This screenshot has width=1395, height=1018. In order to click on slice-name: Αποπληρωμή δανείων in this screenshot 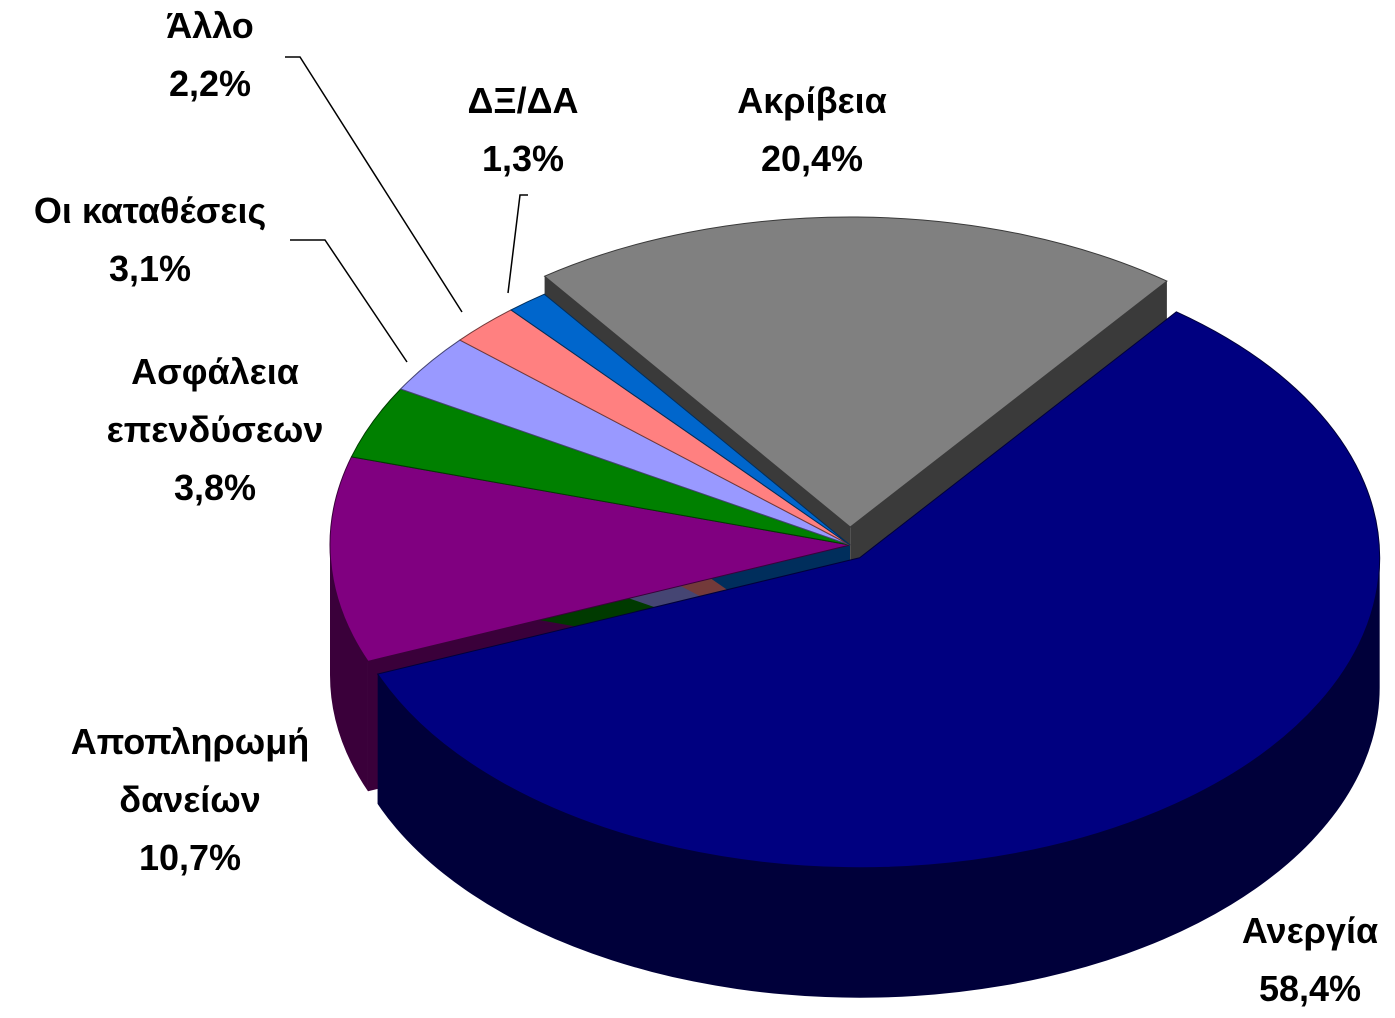, I will do `click(190, 770)`.